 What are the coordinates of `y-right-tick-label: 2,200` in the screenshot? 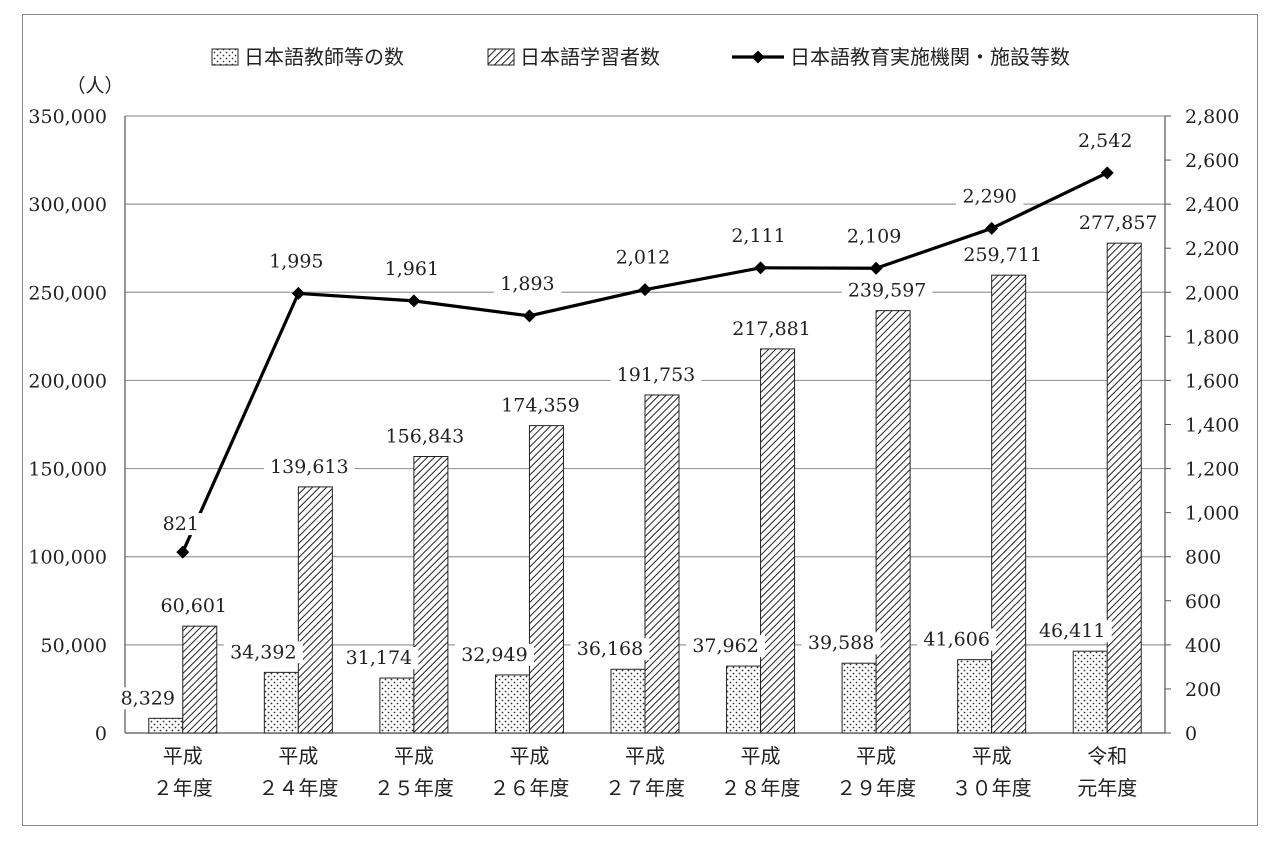 It's located at (1212, 249).